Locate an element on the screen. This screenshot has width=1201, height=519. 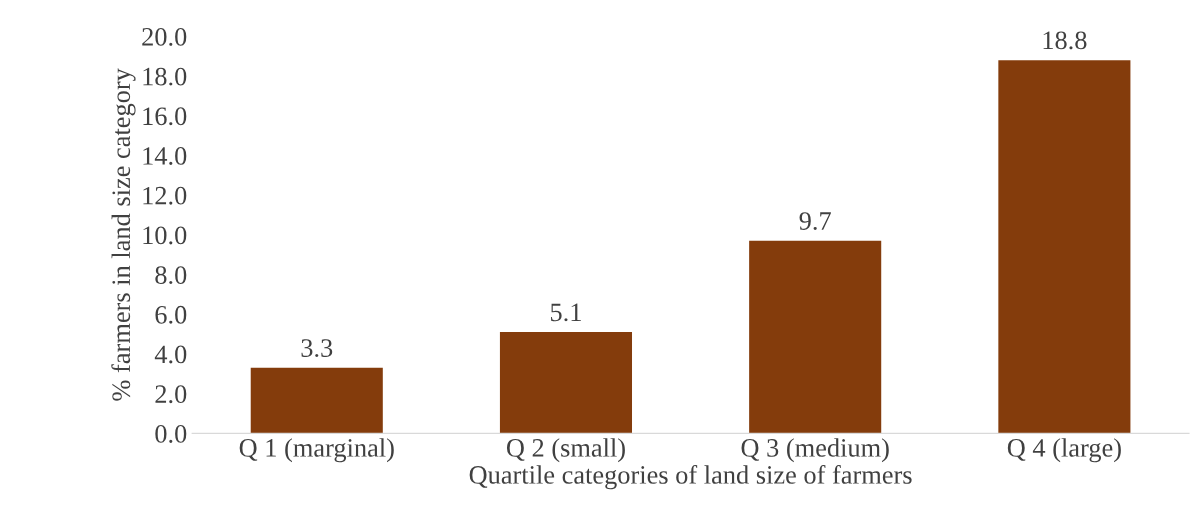
x-axis-title: Quartile categories of land size of farmers is located at coordinates (690, 477).